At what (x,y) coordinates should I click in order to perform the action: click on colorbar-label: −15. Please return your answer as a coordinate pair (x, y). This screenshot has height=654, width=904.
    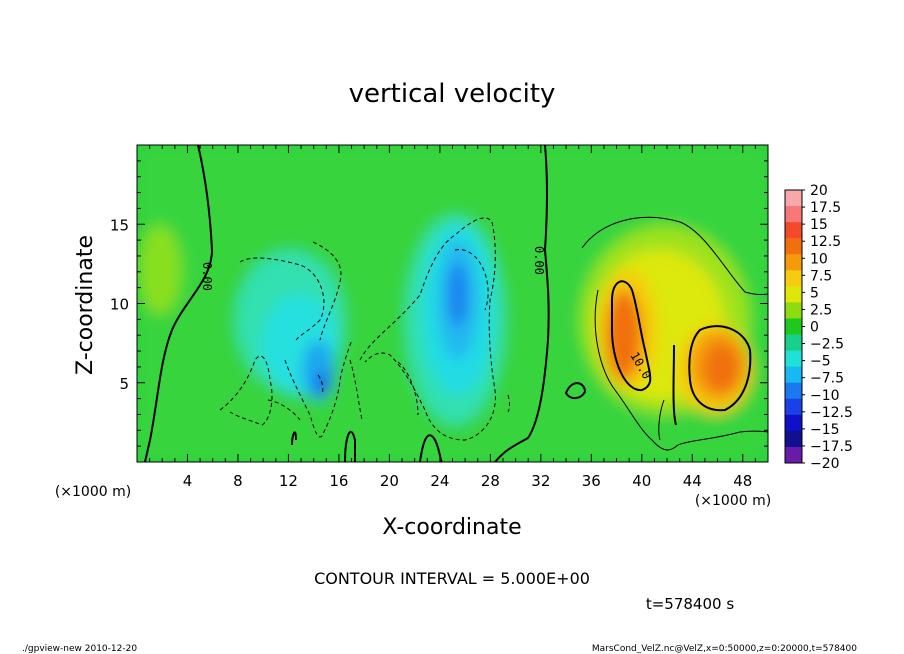
    Looking at the image, I should click on (825, 430).